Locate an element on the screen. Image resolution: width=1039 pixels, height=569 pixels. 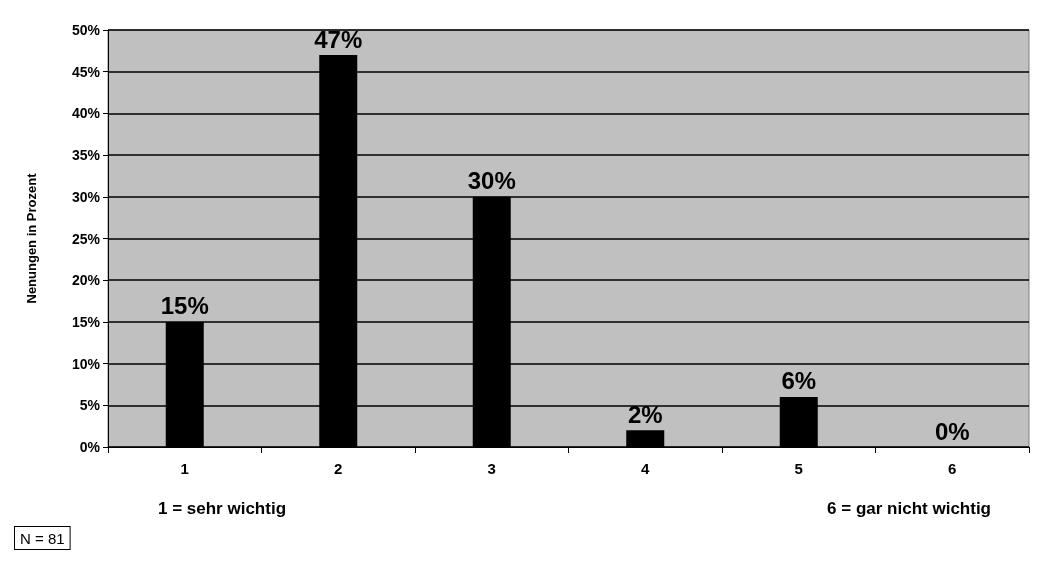
data-label: 47% is located at coordinates (338, 39).